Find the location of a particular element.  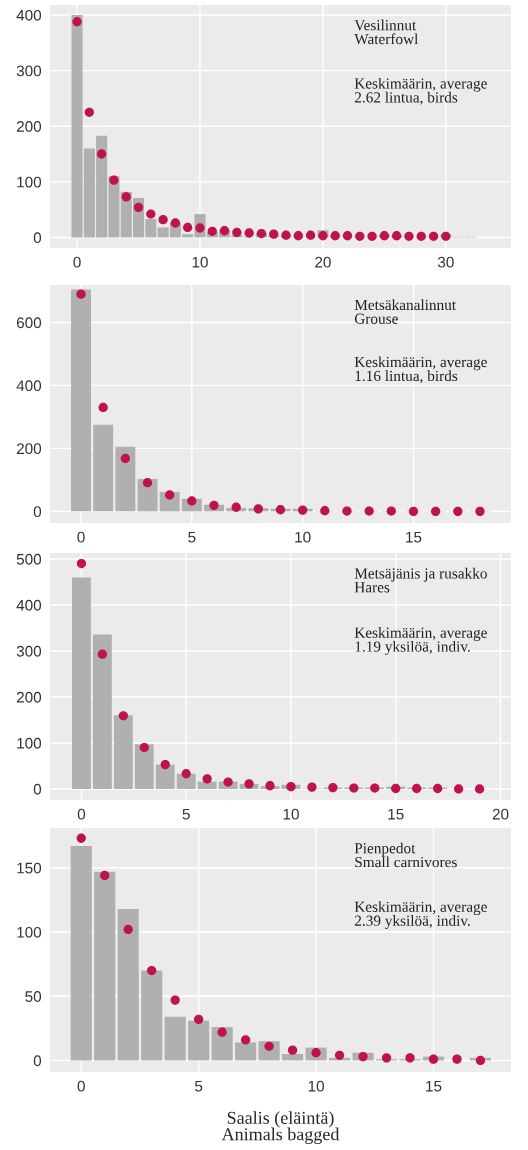

annotation: Keskimäärin, average 1.19 yksilöä, indiv. is located at coordinates (420, 641).